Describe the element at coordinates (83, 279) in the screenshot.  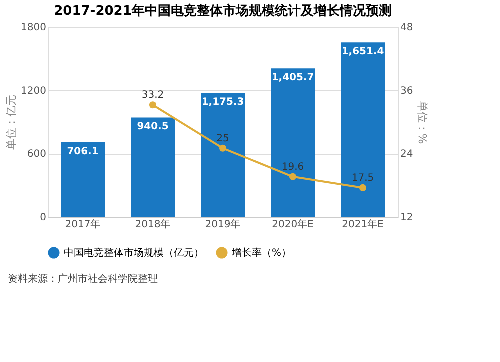
I see `text: 资料来源：广州市社会科学院整理` at that location.